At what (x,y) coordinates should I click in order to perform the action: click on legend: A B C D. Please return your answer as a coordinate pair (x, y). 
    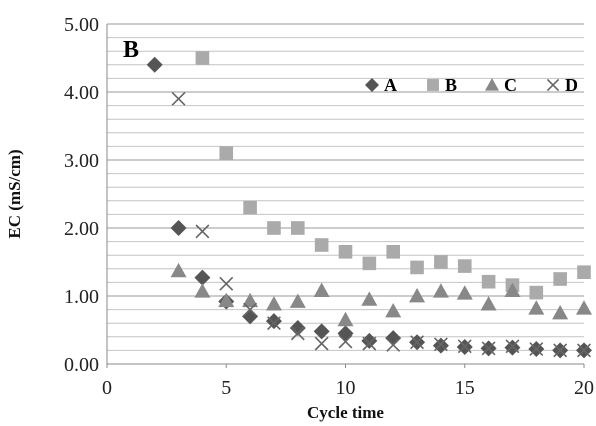
    Looking at the image, I should click on (471, 85).